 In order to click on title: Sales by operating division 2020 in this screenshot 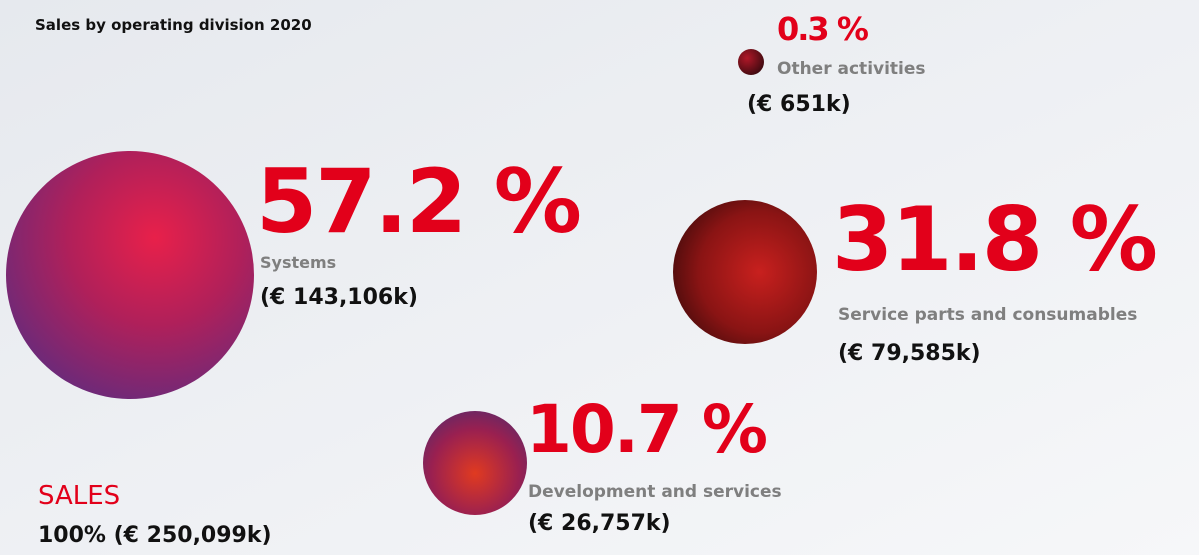, I will do `click(173, 25)`.